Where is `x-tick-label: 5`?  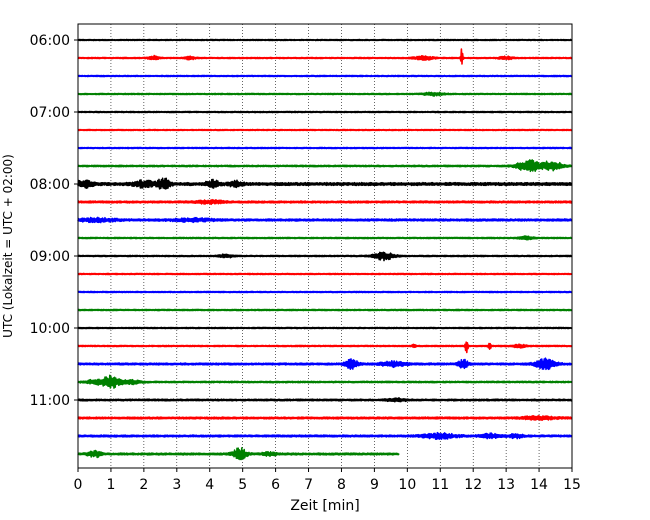 x-tick-label: 5 is located at coordinates (242, 485).